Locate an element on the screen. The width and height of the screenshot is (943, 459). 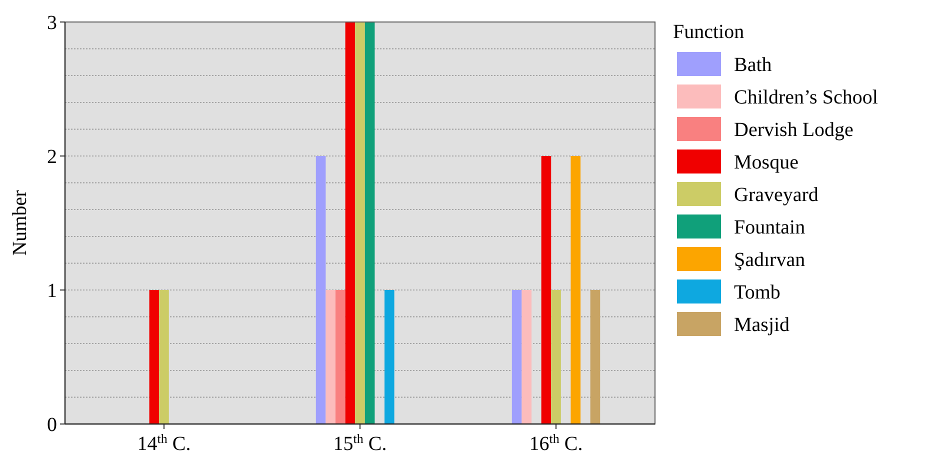
legend-label: Şadırvan is located at coordinates (770, 260).